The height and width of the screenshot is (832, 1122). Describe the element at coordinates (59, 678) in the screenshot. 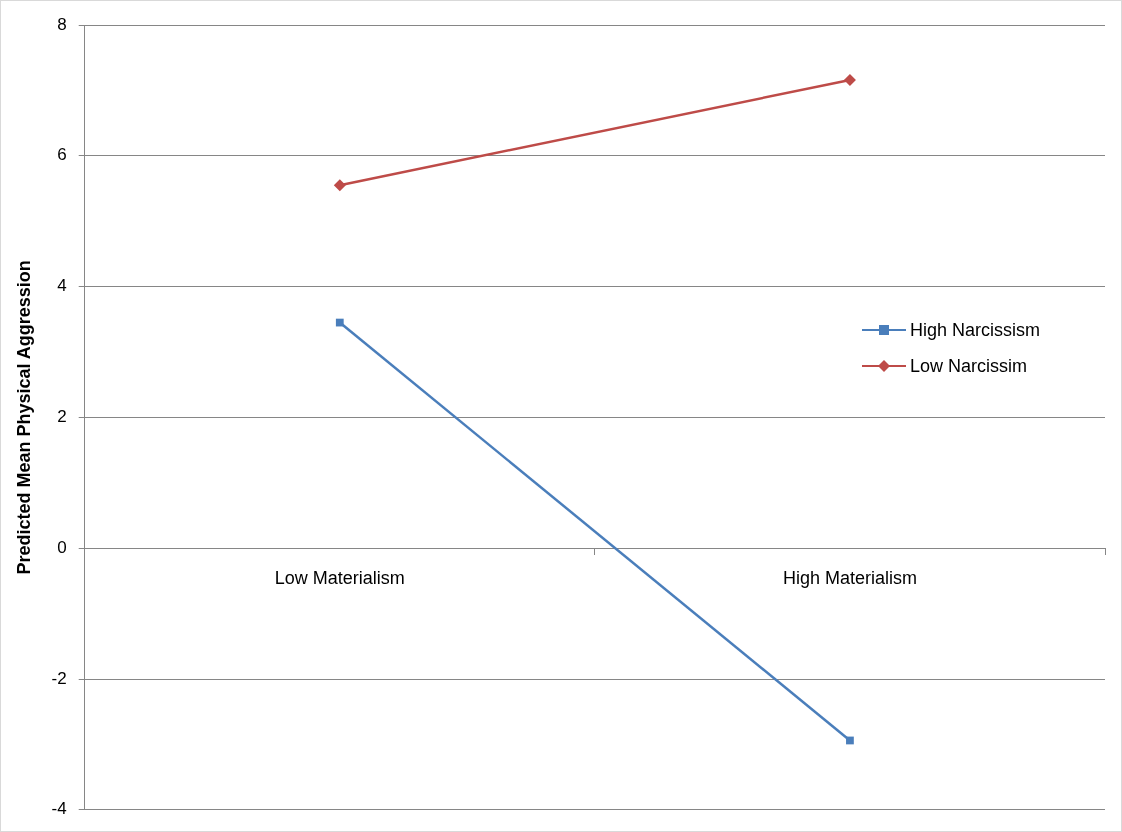

I see `y-tick-label: -2` at that location.